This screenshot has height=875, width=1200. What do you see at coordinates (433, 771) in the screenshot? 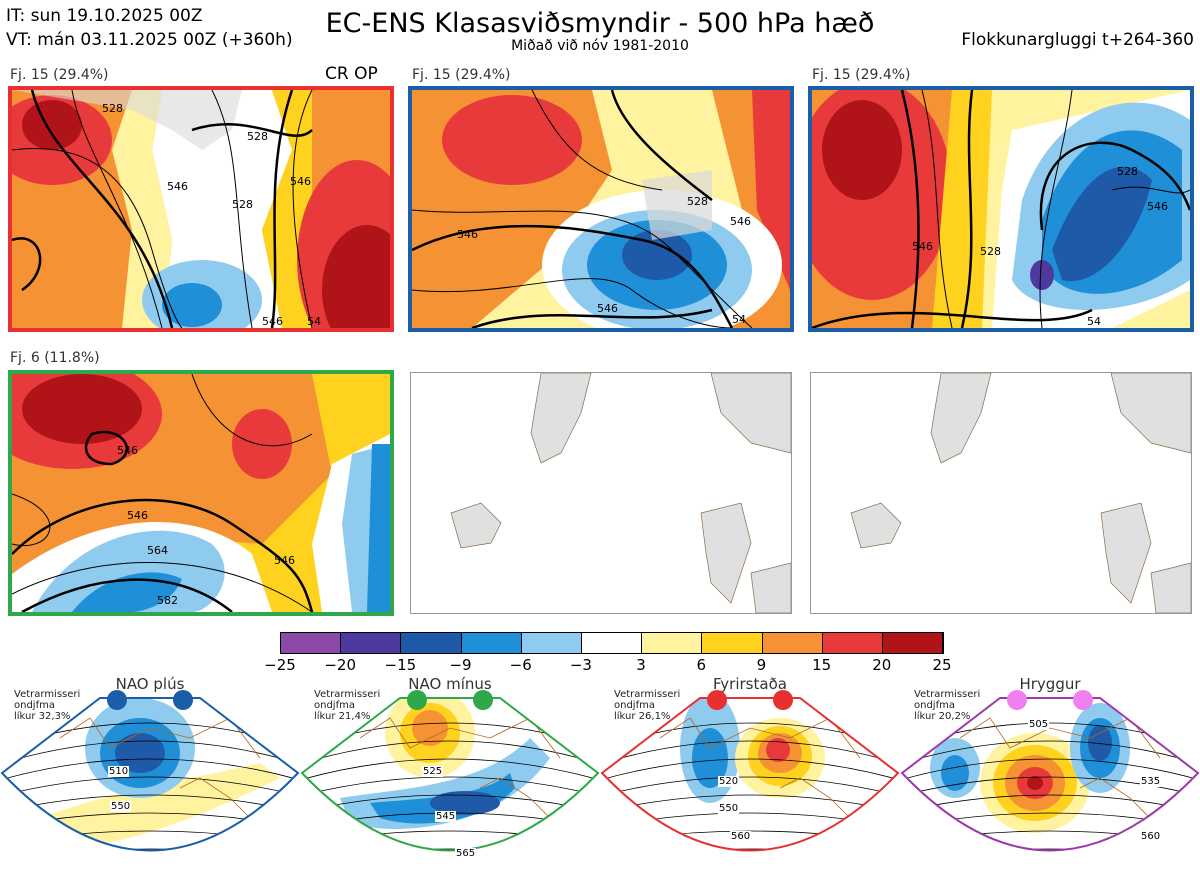
I see `regime-contour-label: 525` at bounding box center [433, 771].